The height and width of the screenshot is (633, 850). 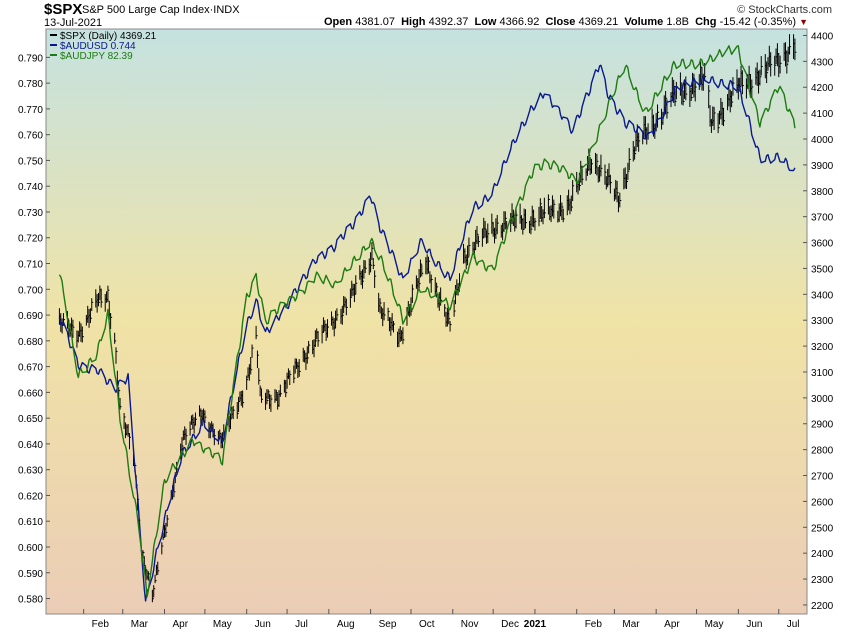 What do you see at coordinates (822, 580) in the screenshot?
I see `right-tick-label: 2300` at bounding box center [822, 580].